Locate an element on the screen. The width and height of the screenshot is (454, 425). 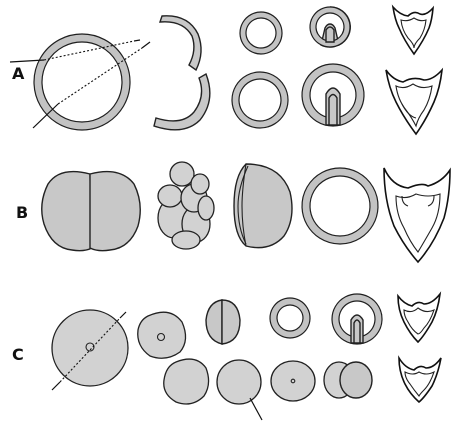
large-ring-a is located at coordinates (82, 82).